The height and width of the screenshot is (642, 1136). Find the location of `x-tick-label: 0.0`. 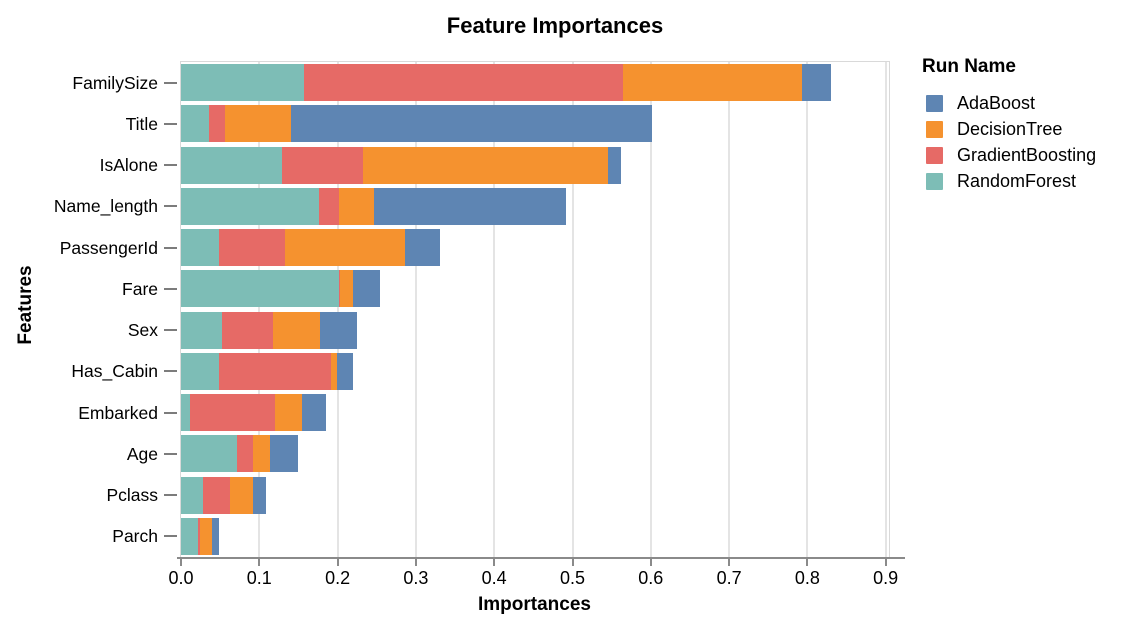

x-tick-label: 0.0 is located at coordinates (181, 578).